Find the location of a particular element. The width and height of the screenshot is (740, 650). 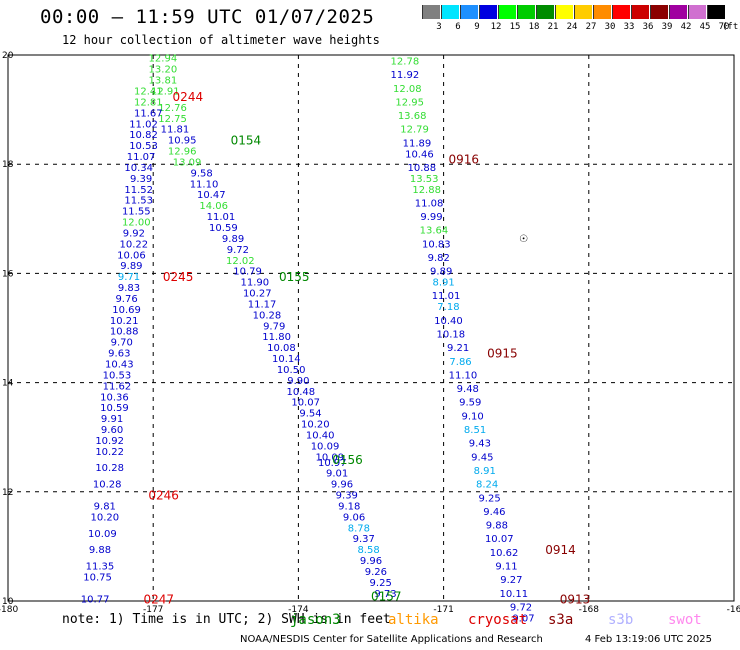

wave-height-value: 10.47 is located at coordinates (211, 195).